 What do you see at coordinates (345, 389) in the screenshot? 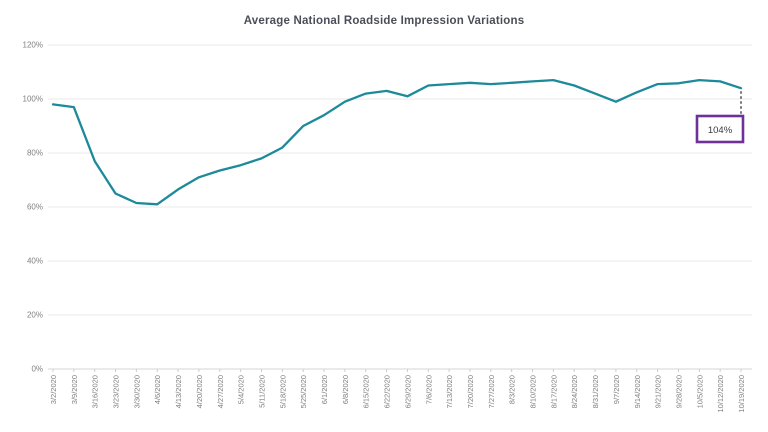
I see `x-axis-tick-label: 6/8/2020` at bounding box center [345, 389].